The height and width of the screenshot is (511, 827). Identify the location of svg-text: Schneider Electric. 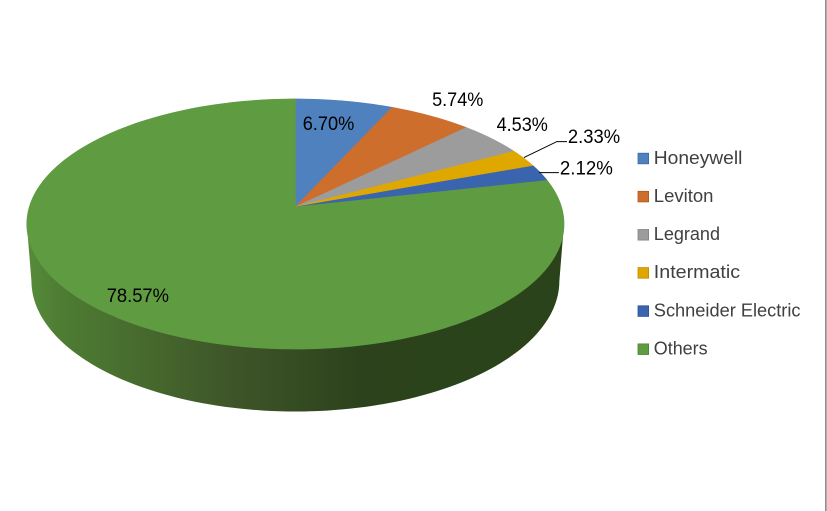
(727, 309).